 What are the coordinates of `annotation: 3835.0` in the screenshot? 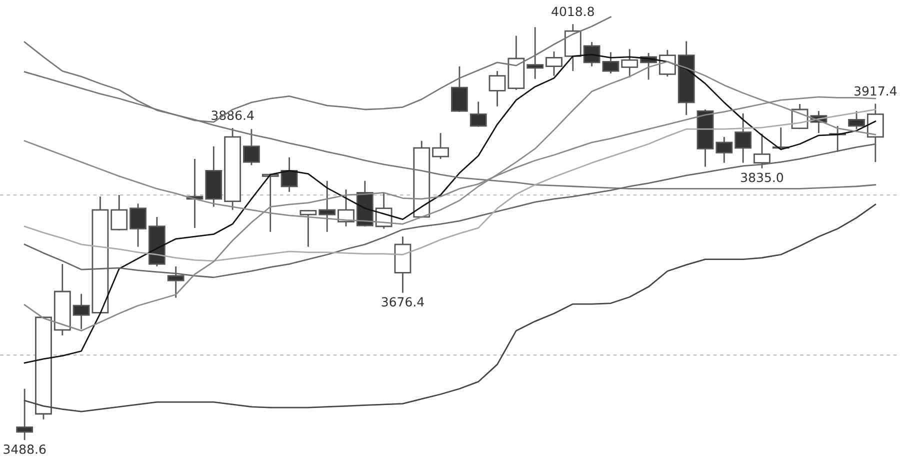 It's located at (762, 177).